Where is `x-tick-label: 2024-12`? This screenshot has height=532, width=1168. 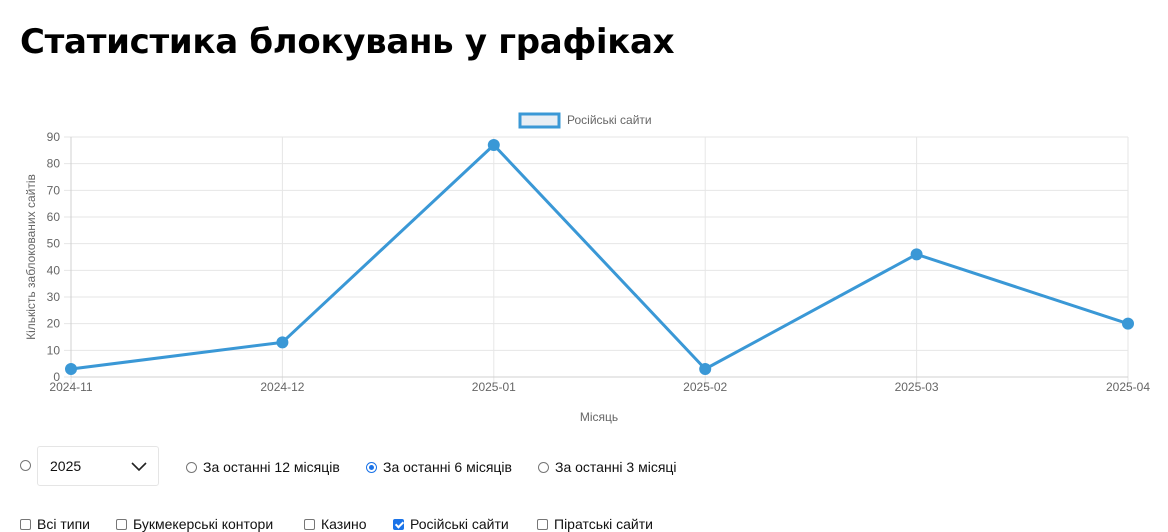 x-tick-label: 2024-12 is located at coordinates (282, 387).